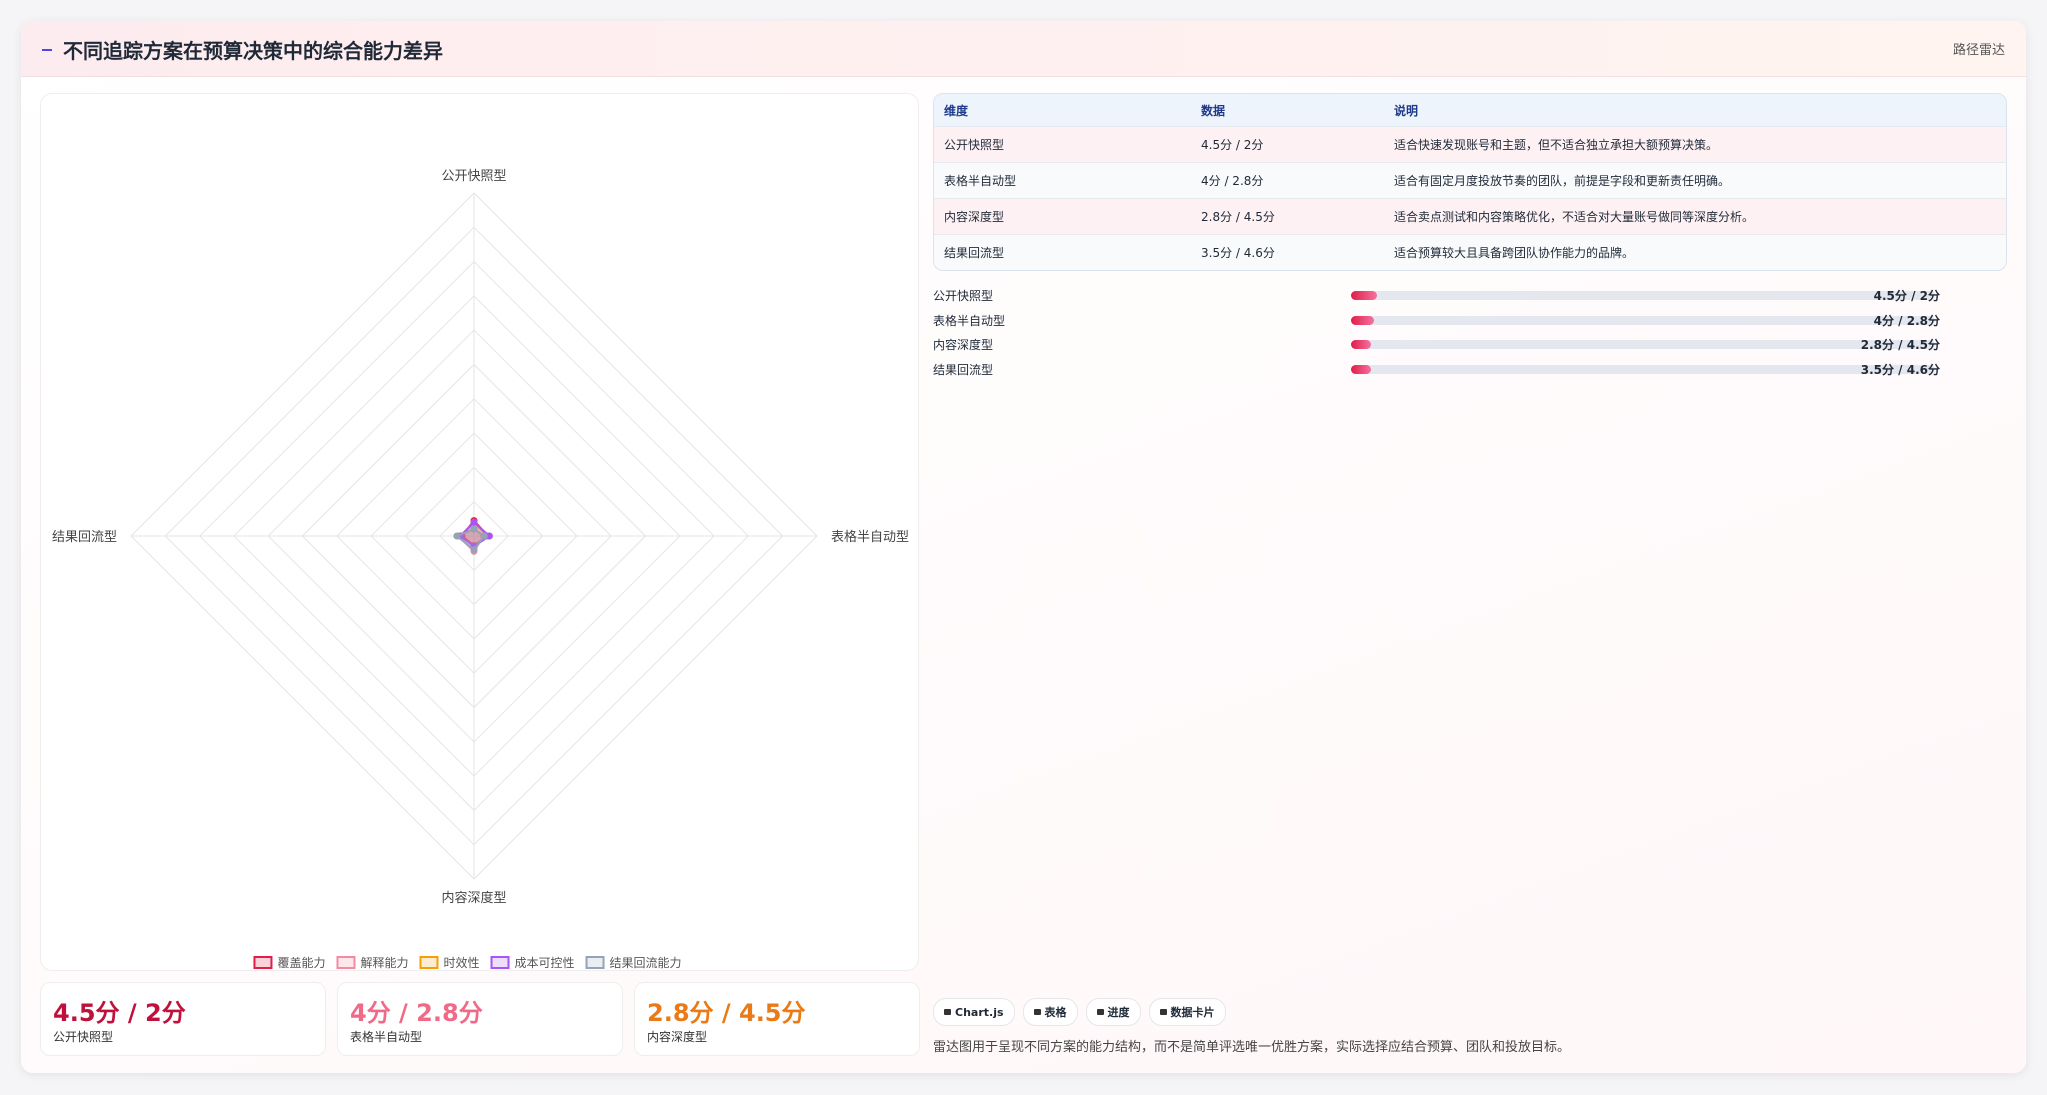 This screenshot has height=1095, width=2047. Describe the element at coordinates (386, 1037) in the screenshot. I see `stat-label: 表格半自动型` at that location.